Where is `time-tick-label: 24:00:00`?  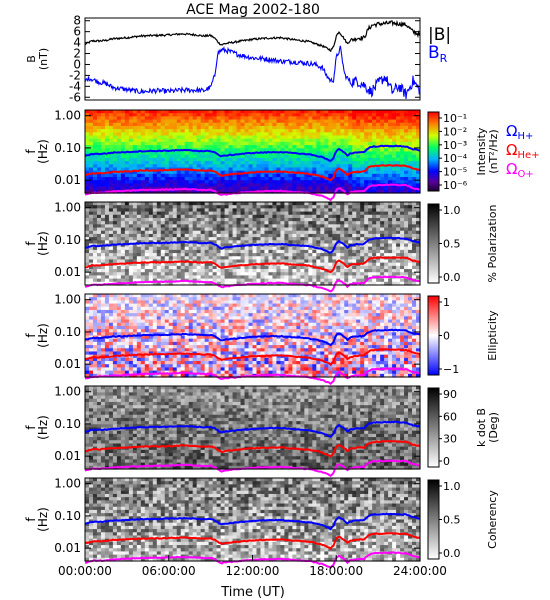
time-tick-label: 24:00:00 is located at coordinates (420, 571).